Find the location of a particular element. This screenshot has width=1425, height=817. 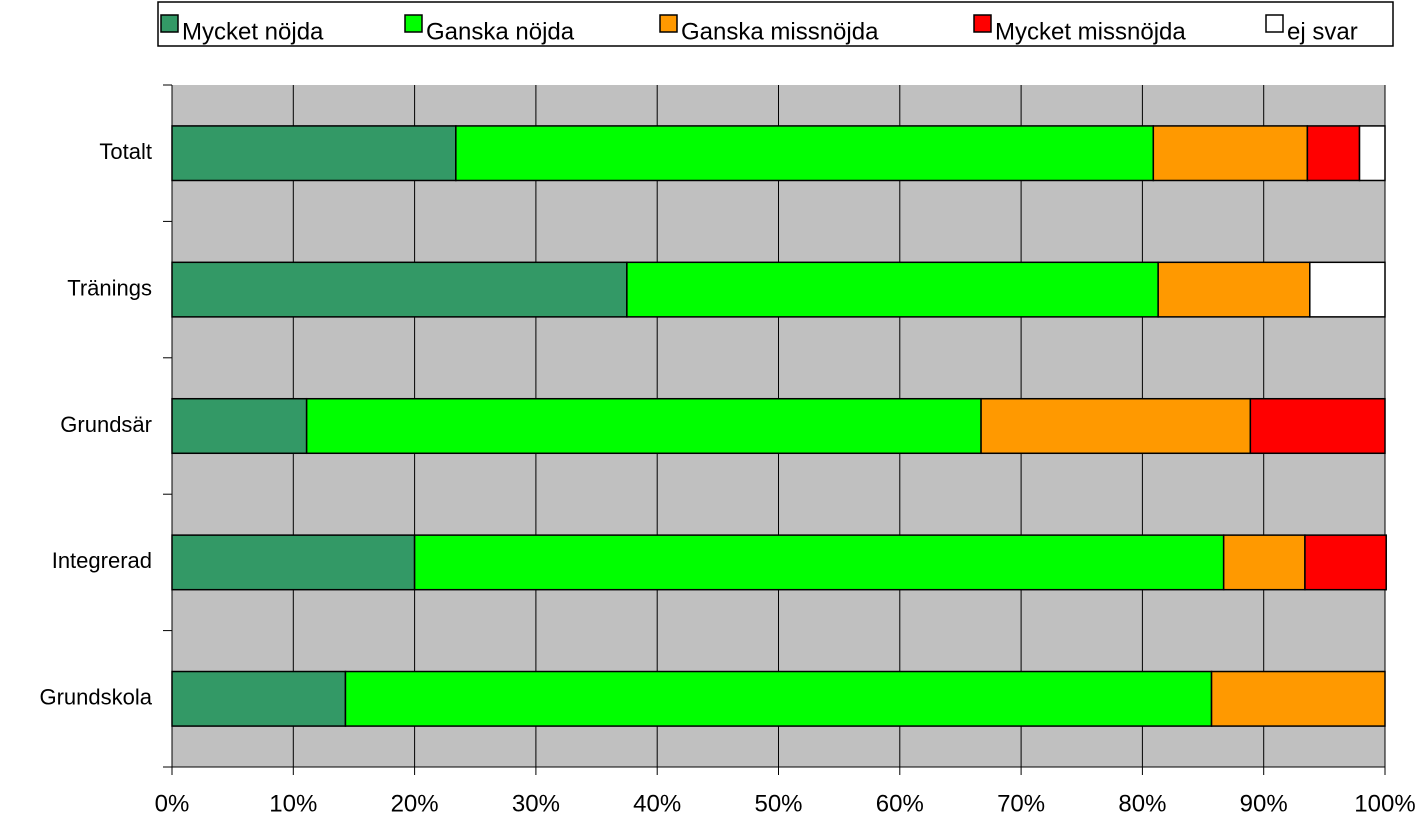

x-tick-label: 20% is located at coordinates (415, 803).